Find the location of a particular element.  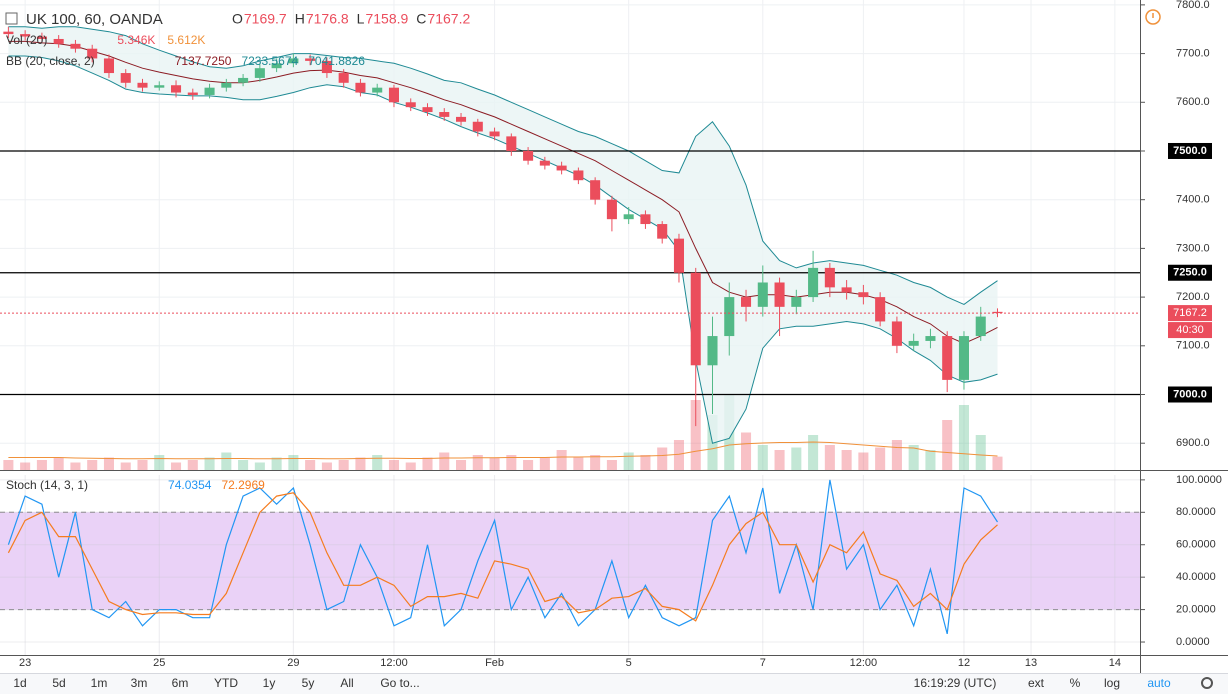

symbol-icon is located at coordinates (11, 18).